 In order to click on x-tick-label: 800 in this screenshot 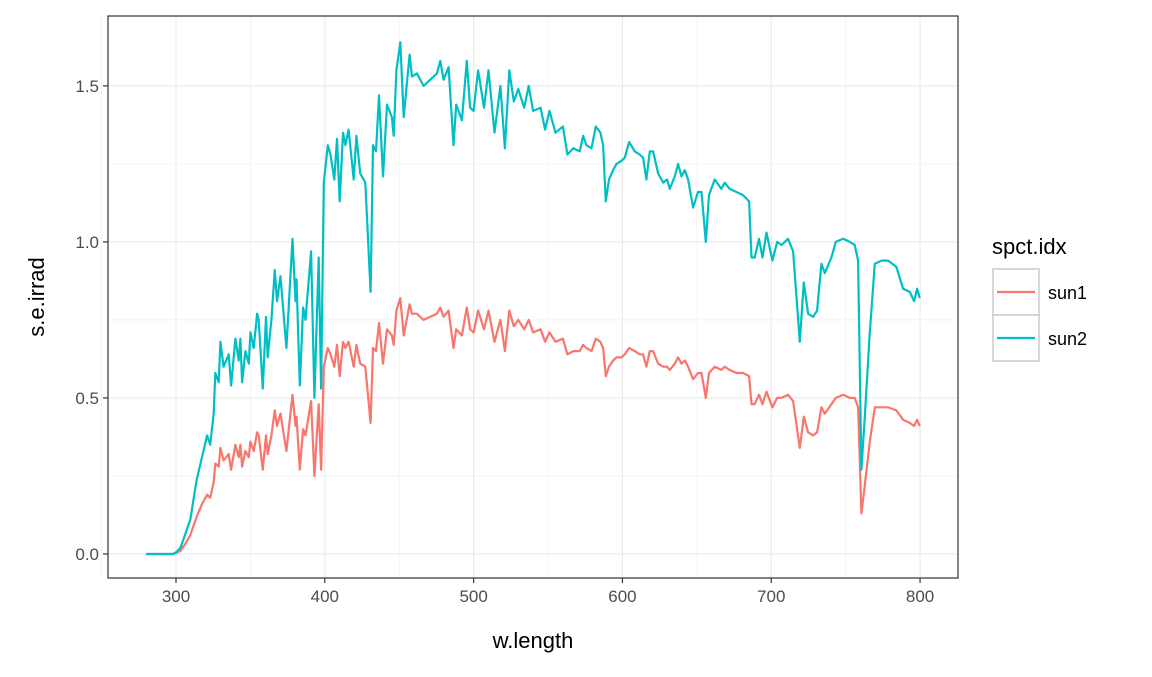, I will do `click(920, 596)`.